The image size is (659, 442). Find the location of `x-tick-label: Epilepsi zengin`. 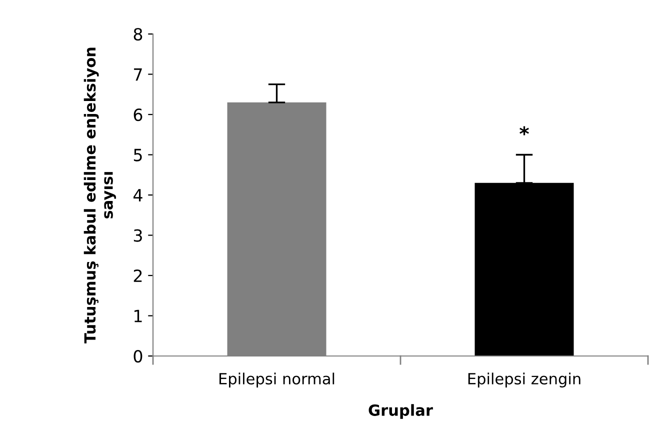

x-tick-label: Epilepsi zengin is located at coordinates (524, 380).